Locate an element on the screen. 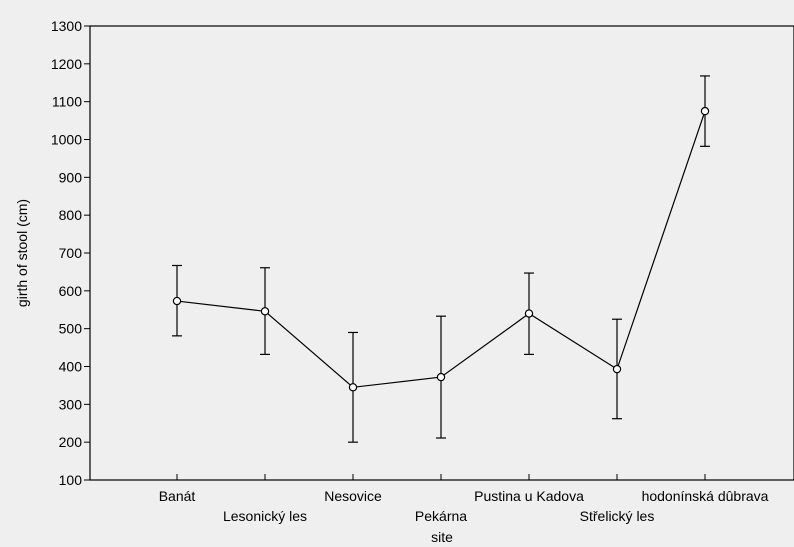 This screenshot has width=794, height=547. y-axis-title: girth of stool (cm) is located at coordinates (22, 253).